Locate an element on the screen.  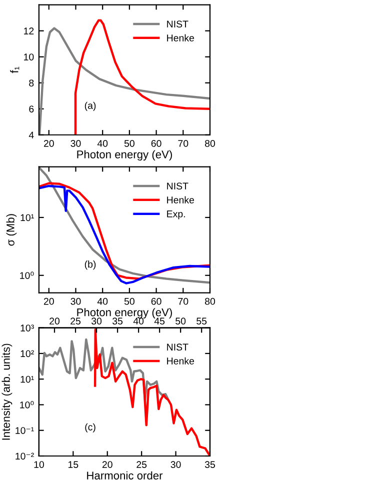
x-tick-label: 15 is located at coordinates (73, 464).